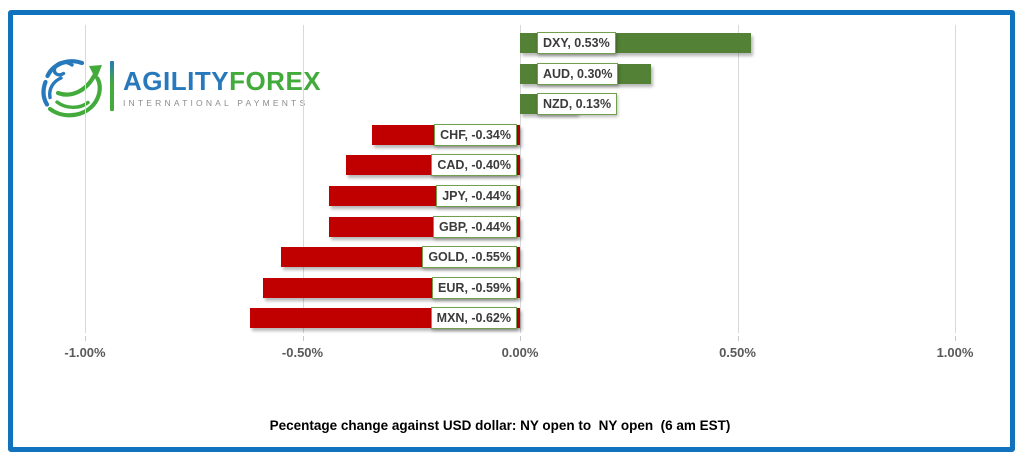 The width and height of the screenshot is (1024, 463). Describe the element at coordinates (216, 103) in the screenshot. I see `brand-tagline: INTERNATIONAL PAYMENTS` at that location.